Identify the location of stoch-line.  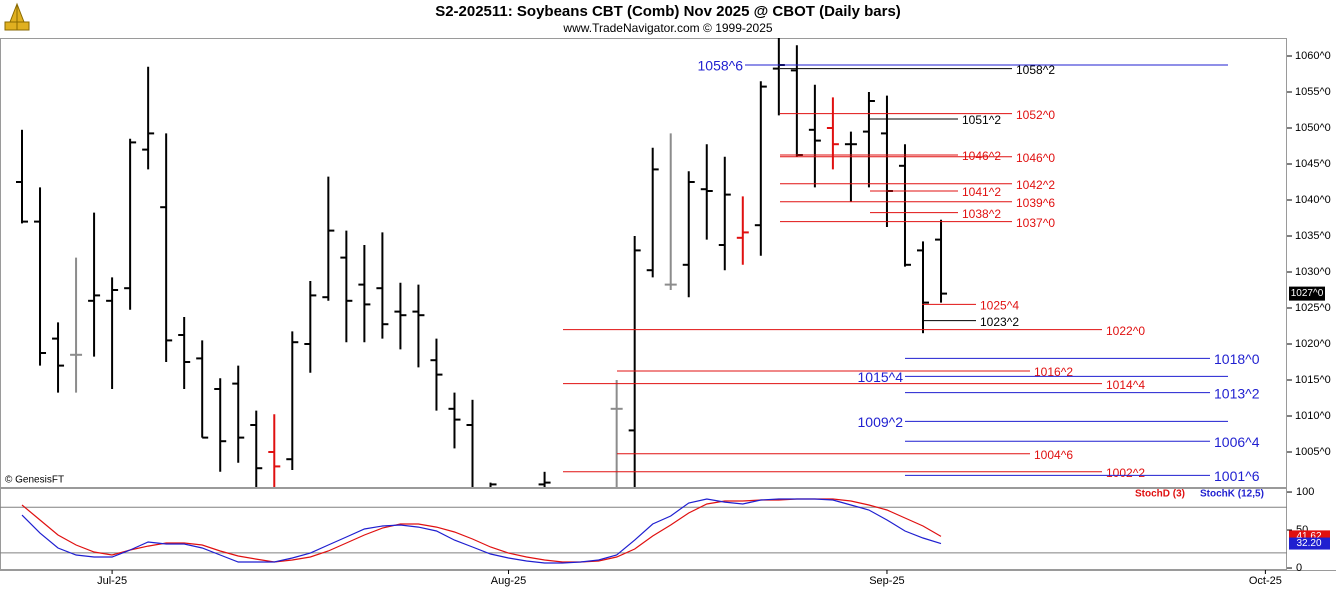
(481, 531).